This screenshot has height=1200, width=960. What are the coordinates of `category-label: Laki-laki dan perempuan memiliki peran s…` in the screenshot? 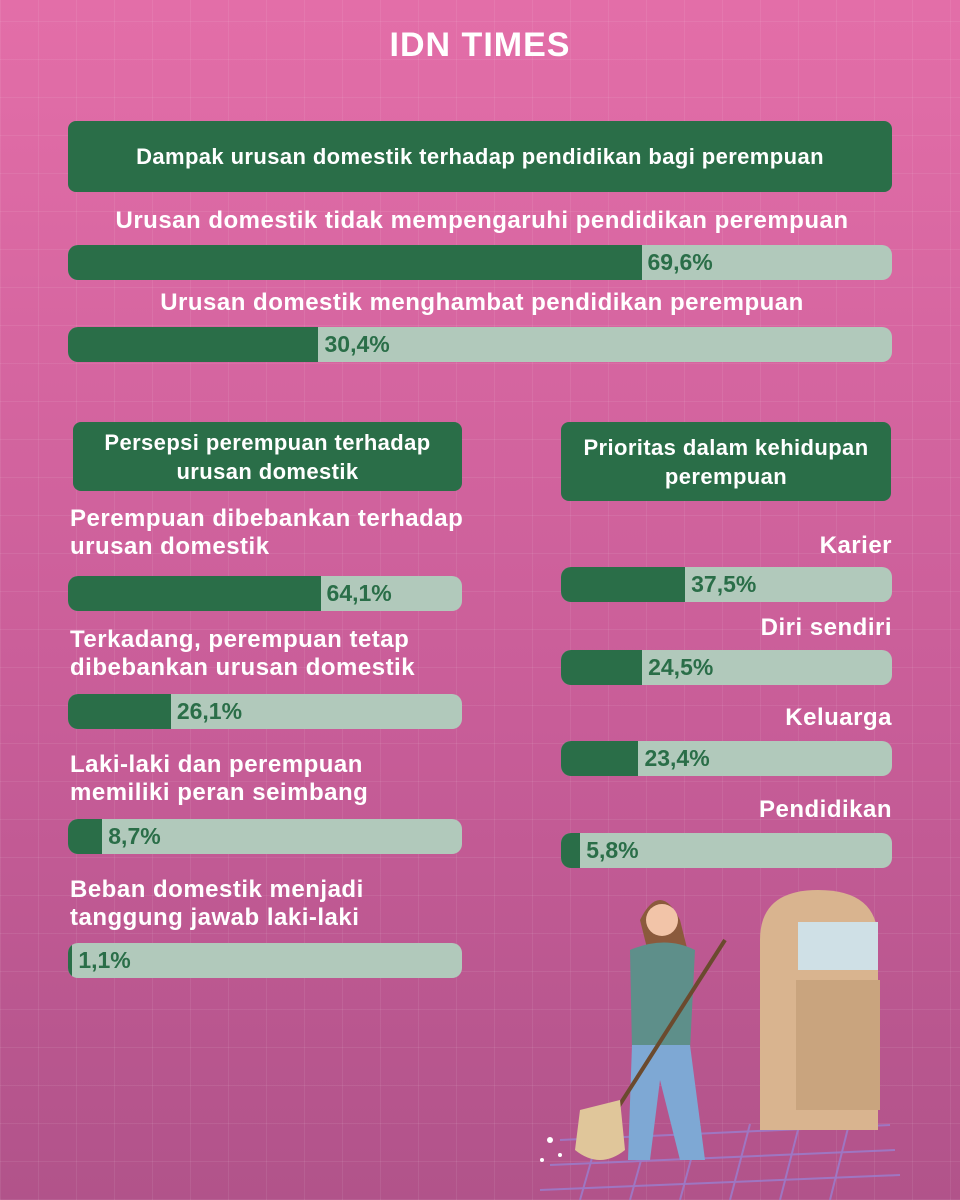 It's located at (219, 778).